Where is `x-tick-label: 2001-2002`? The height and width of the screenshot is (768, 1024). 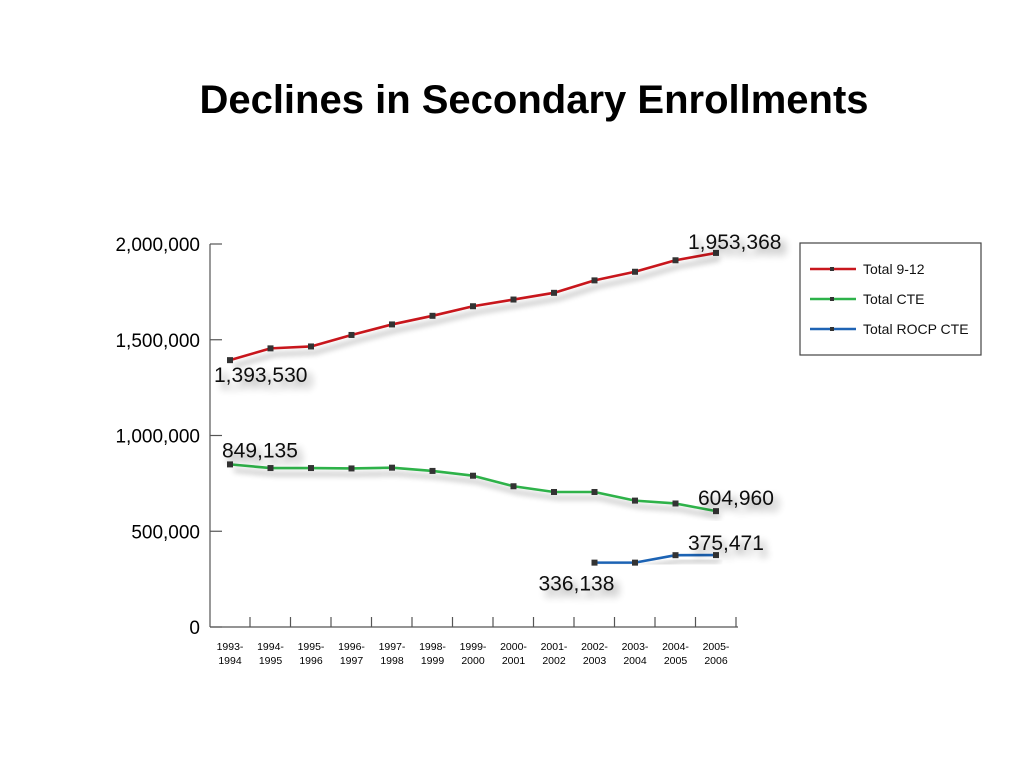 x-tick-label: 2001-2002 is located at coordinates (554, 654).